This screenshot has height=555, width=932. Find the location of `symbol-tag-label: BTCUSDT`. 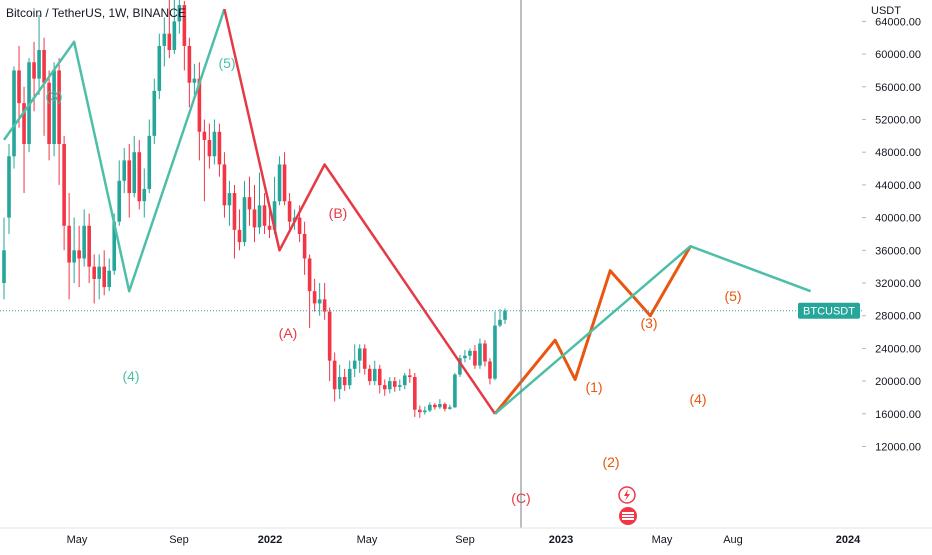

symbol-tag-label: BTCUSDT is located at coordinates (829, 312).